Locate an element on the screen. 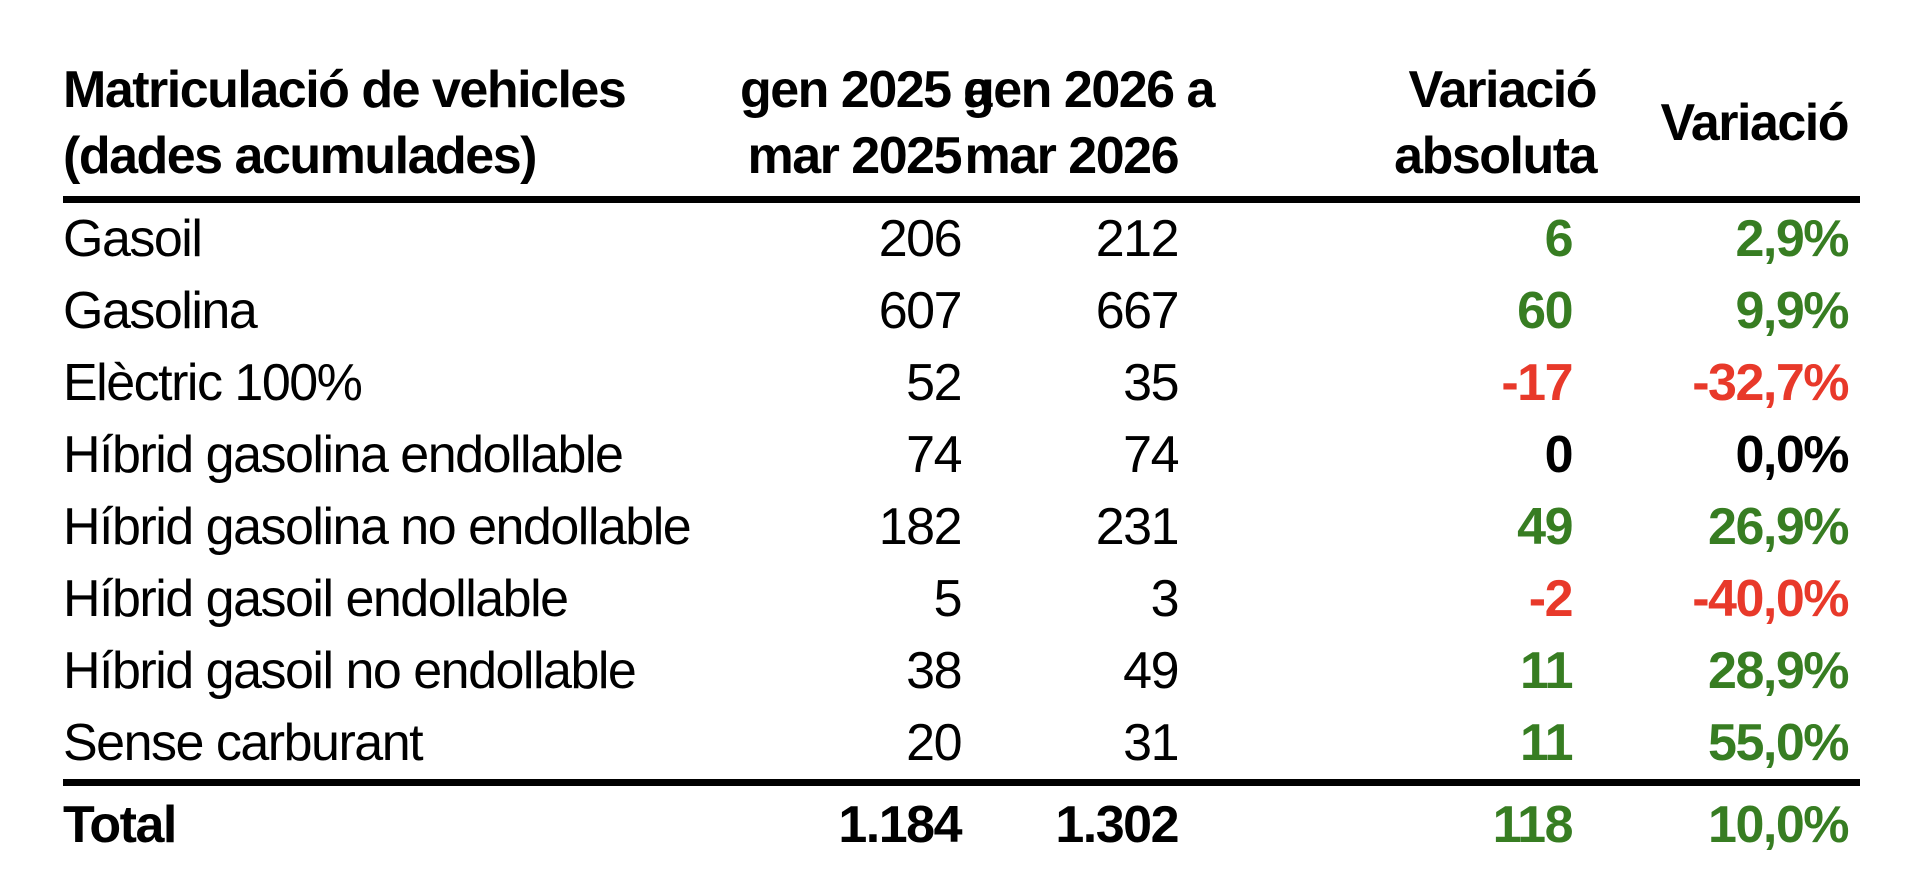 The height and width of the screenshot is (895, 1909). table-row: Sense carburant 20 31 11 55,0% is located at coordinates (961, 745).